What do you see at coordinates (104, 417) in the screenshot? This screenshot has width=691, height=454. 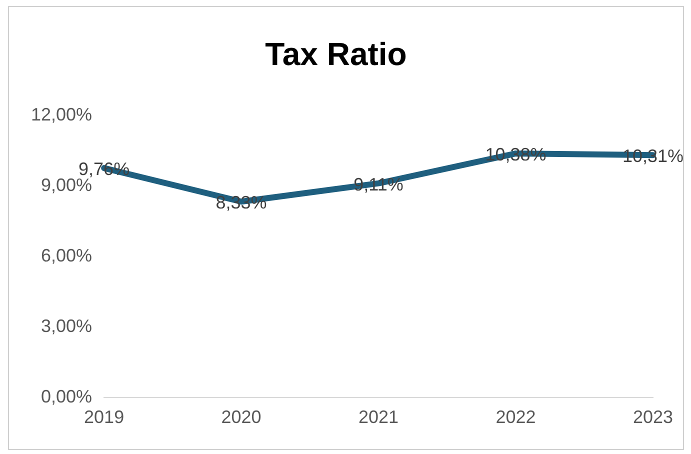 I see `x-tick-label: 2019` at bounding box center [104, 417].